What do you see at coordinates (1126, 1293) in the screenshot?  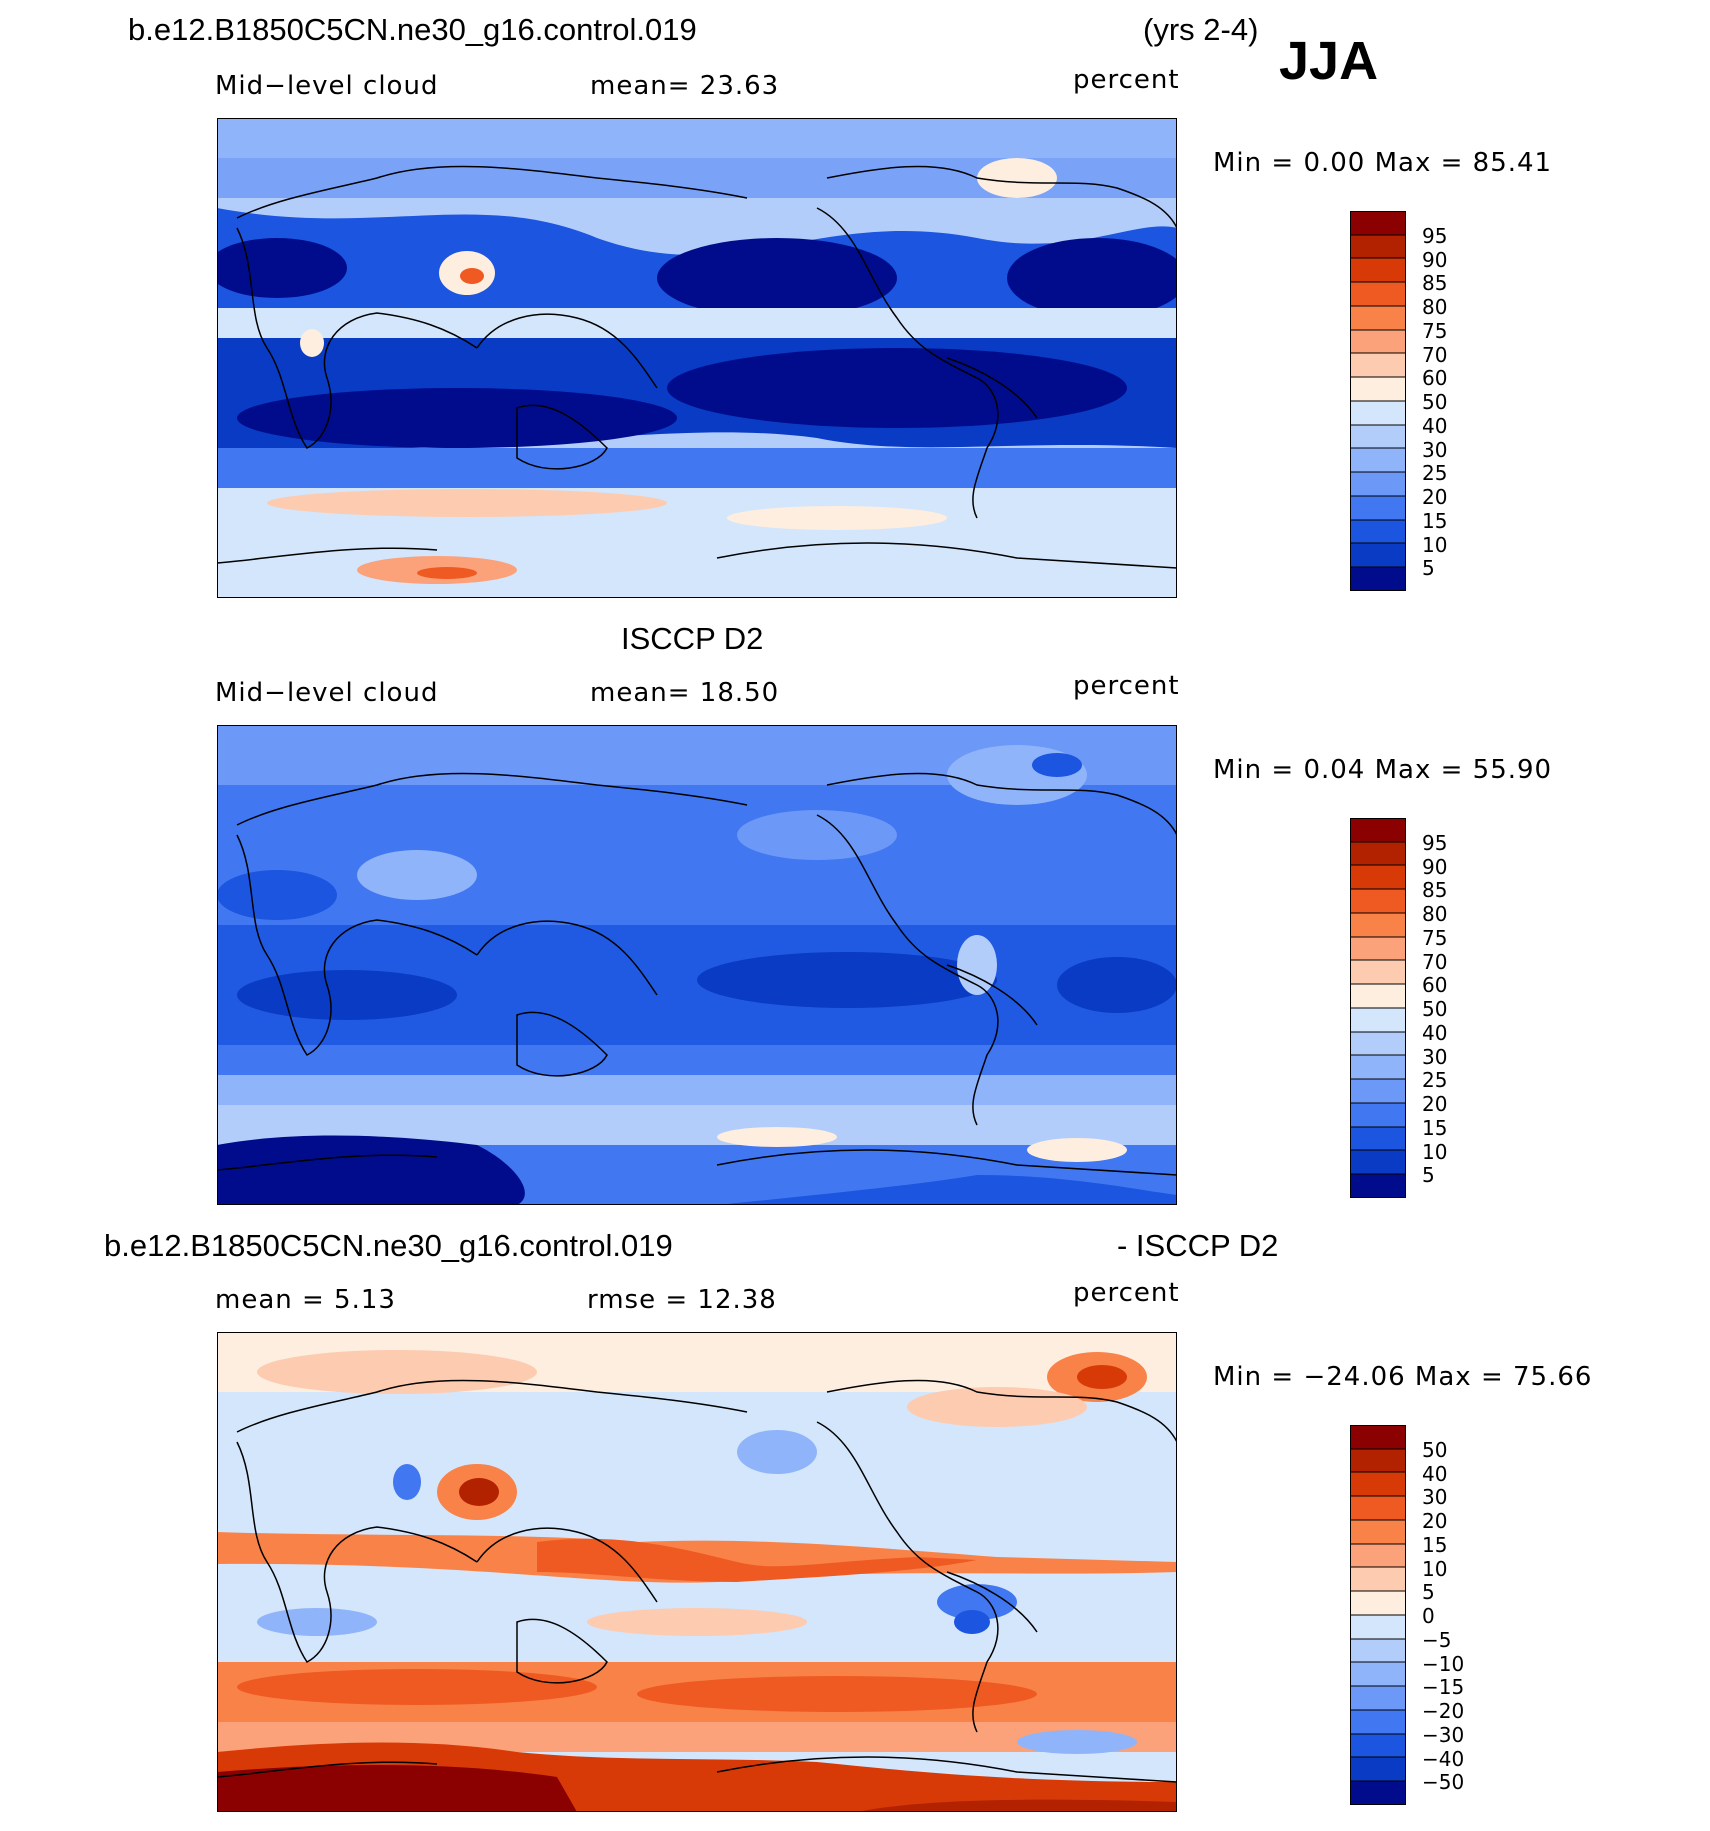 I see `panel3-units-label: percent` at bounding box center [1126, 1293].